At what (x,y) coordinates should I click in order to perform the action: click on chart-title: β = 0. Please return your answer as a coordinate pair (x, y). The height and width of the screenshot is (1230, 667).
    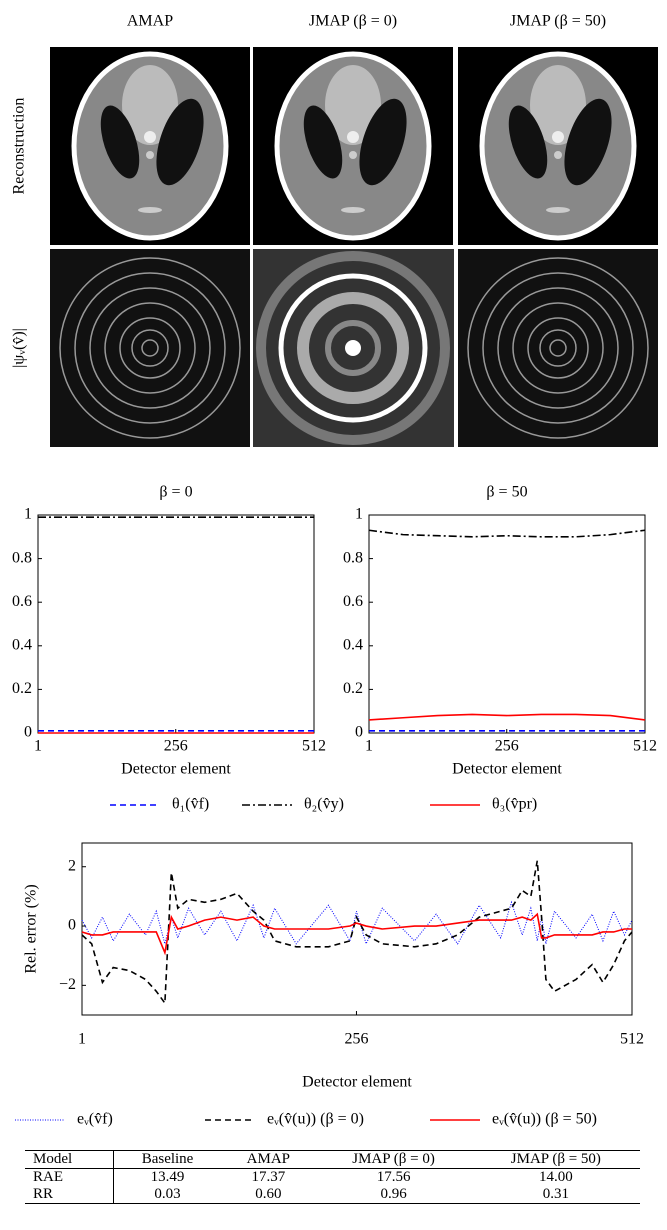
    Looking at the image, I should click on (175, 492).